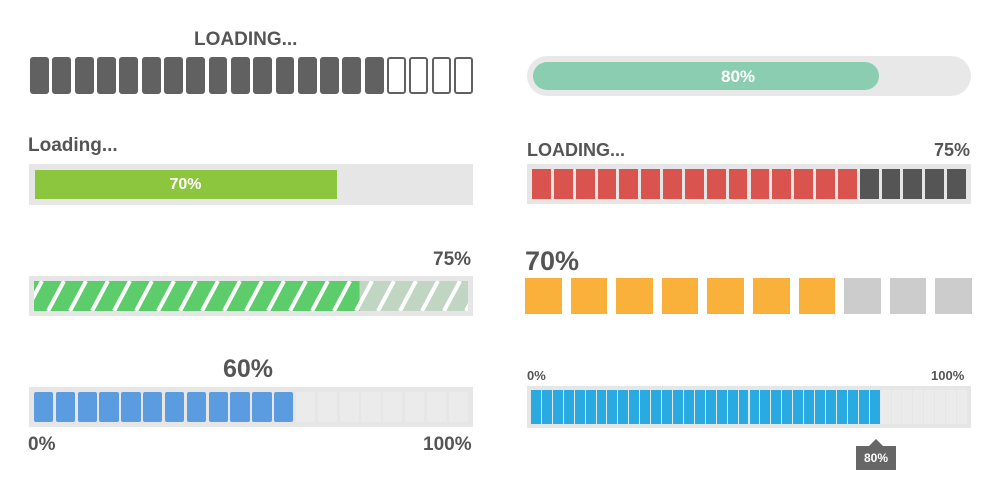  I want to click on bar8-min-label: 0%, so click(536, 375).